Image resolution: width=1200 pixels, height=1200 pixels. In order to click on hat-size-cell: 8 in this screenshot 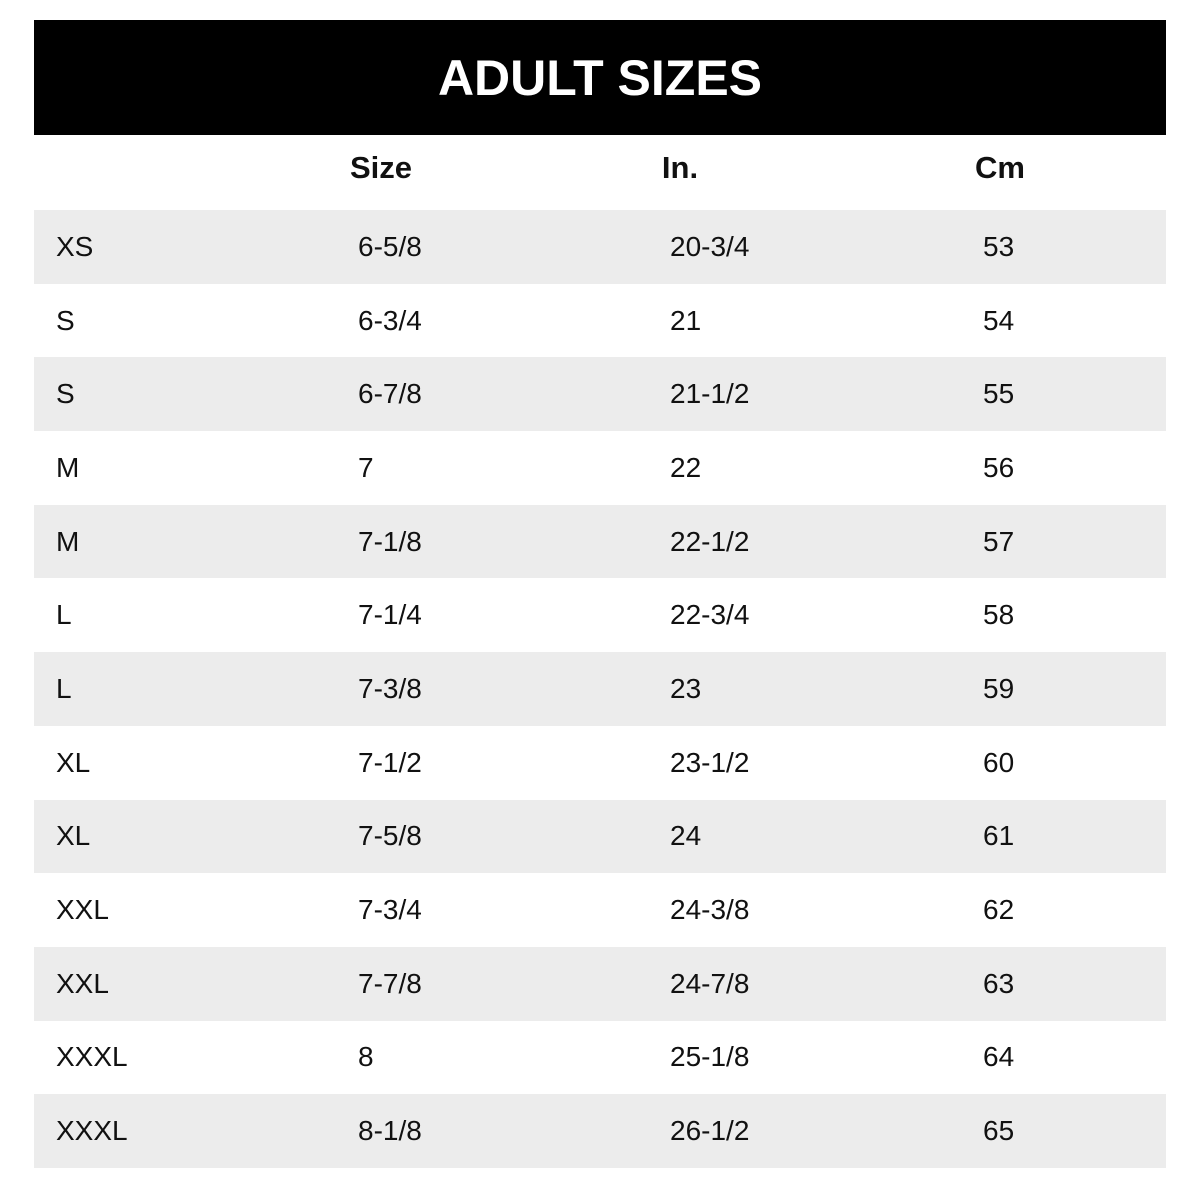, I will do `click(366, 1057)`.